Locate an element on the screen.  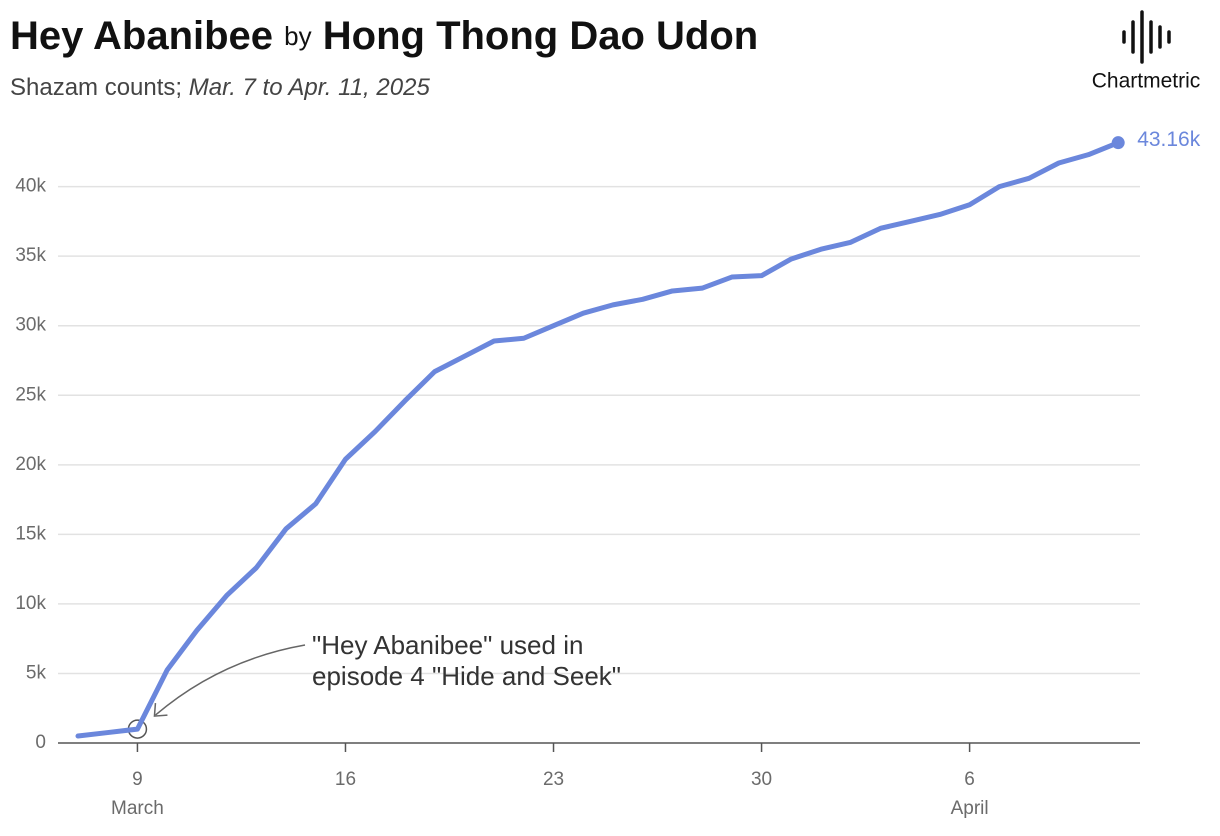
x-tick-label: 23 is located at coordinates (553, 779).